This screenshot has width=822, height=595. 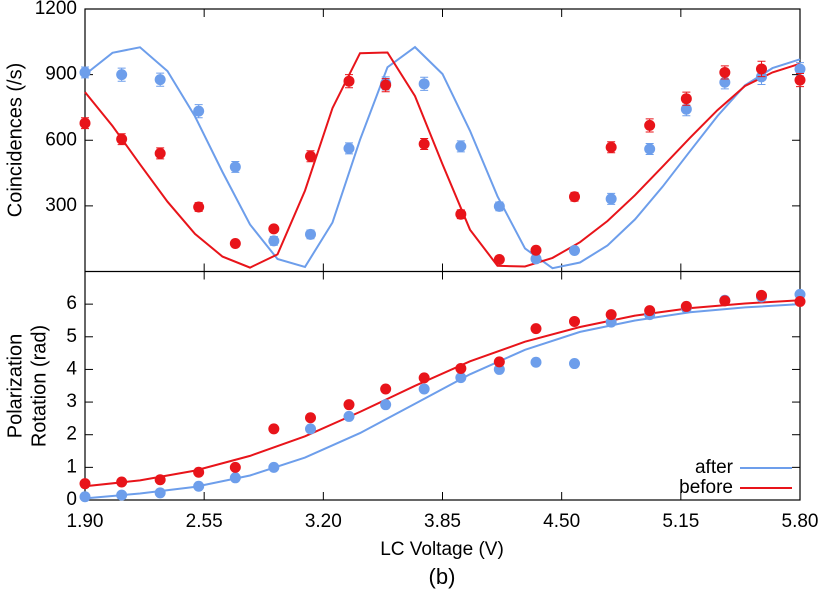 What do you see at coordinates (71, 401) in the screenshot?
I see `y-tick-label: 3` at bounding box center [71, 401].